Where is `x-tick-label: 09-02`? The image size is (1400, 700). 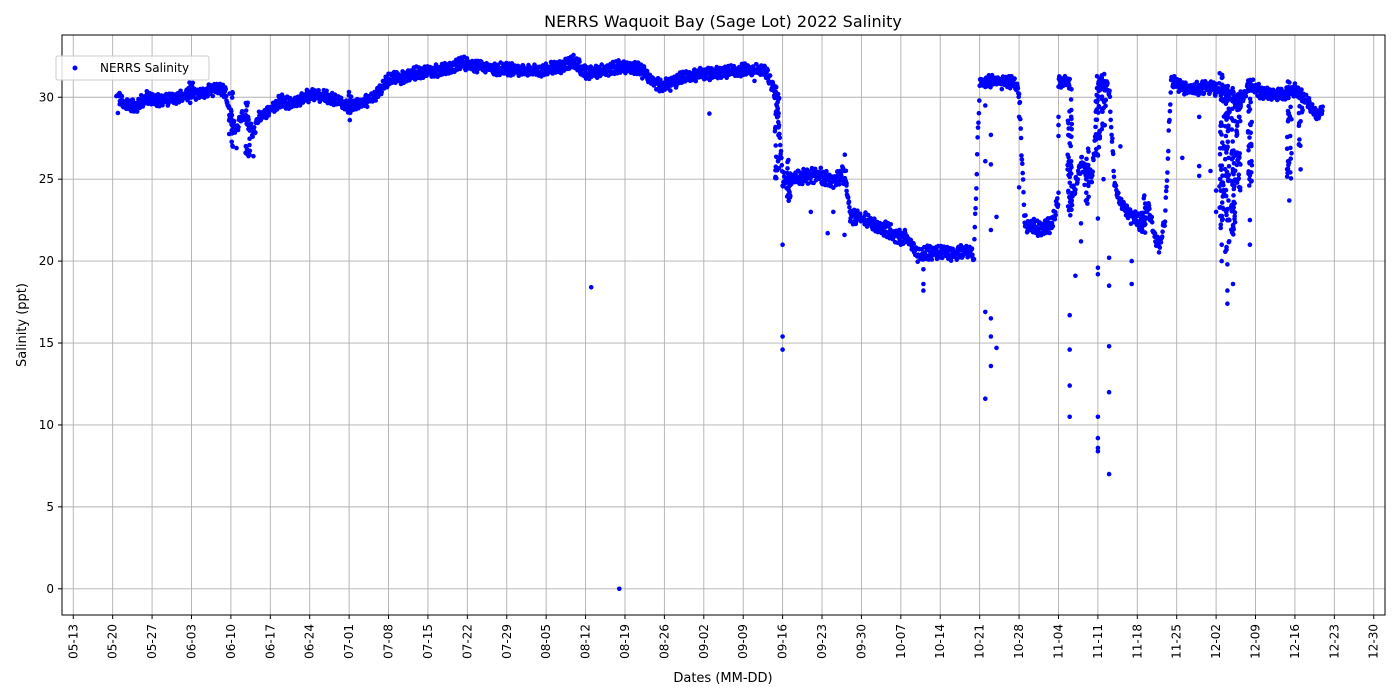
x-tick-label: 09-02 is located at coordinates (704, 641).